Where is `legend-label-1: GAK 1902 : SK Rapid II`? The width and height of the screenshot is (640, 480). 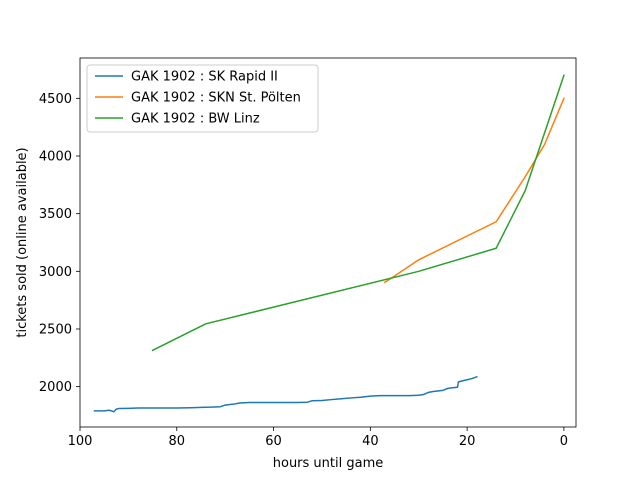 legend-label-1: GAK 1902 : SK Rapid II is located at coordinates (204, 77).